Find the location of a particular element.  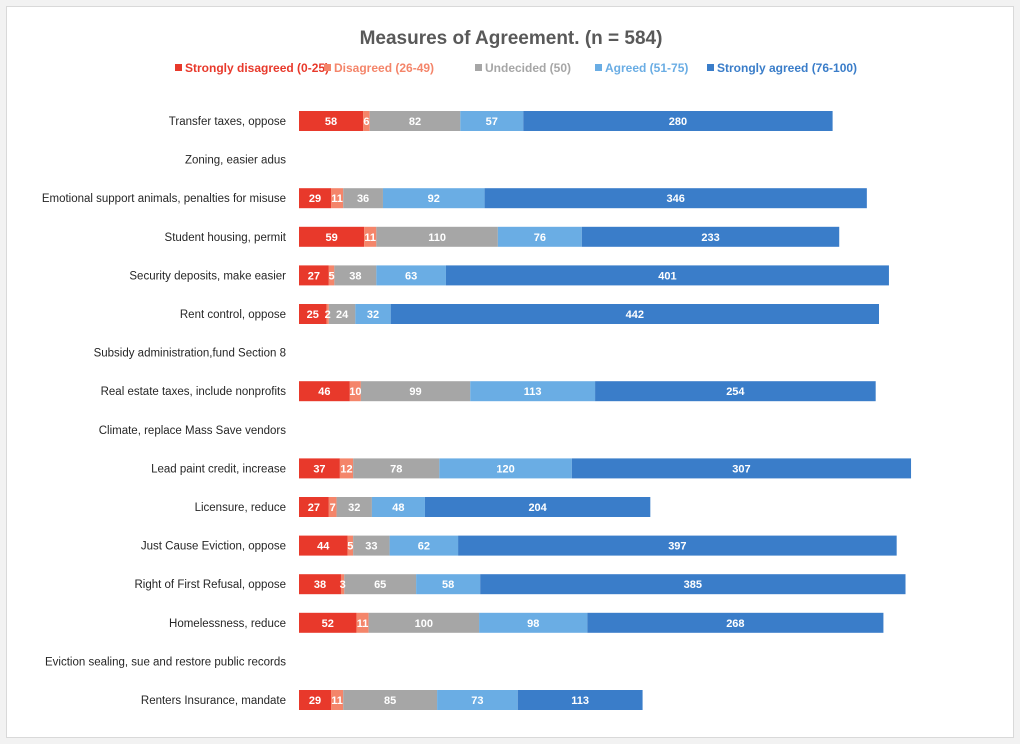

data-label: 63 is located at coordinates (411, 276).